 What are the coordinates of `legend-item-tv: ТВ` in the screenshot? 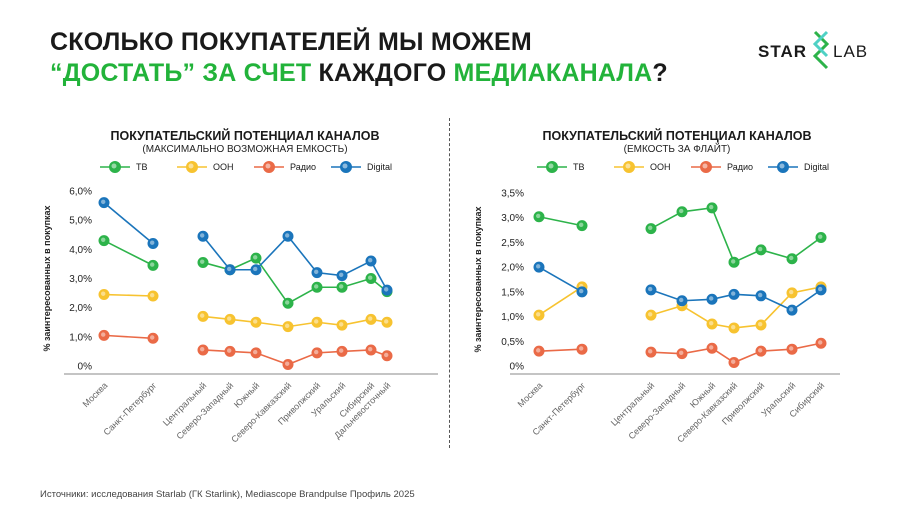 It's located at (138, 167).